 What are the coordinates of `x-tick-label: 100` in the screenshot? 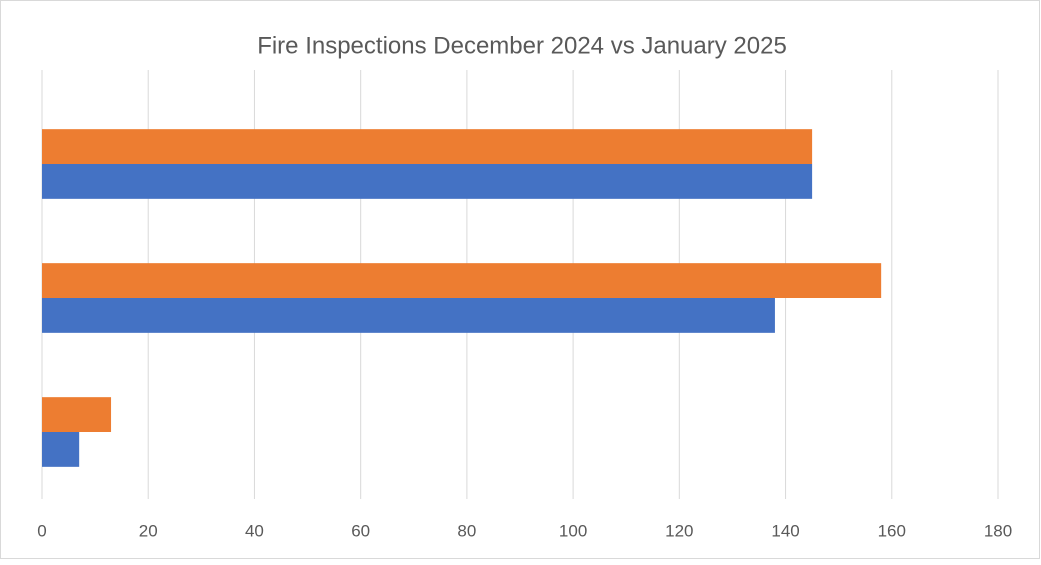 It's located at (573, 530).